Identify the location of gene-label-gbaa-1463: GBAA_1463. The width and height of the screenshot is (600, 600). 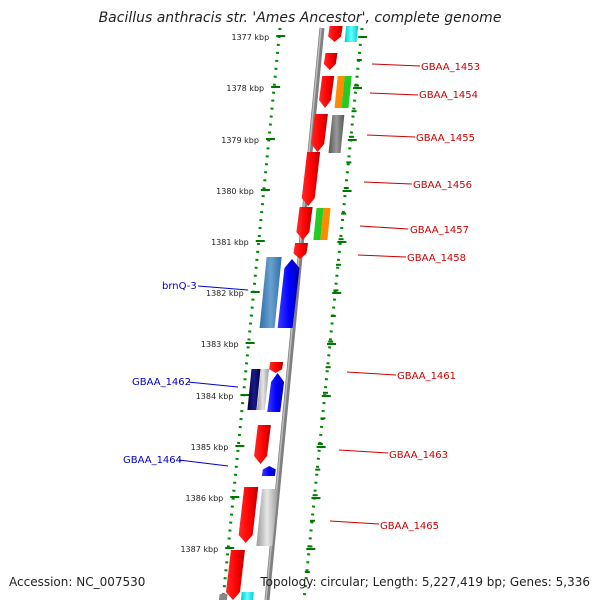
(418, 455).